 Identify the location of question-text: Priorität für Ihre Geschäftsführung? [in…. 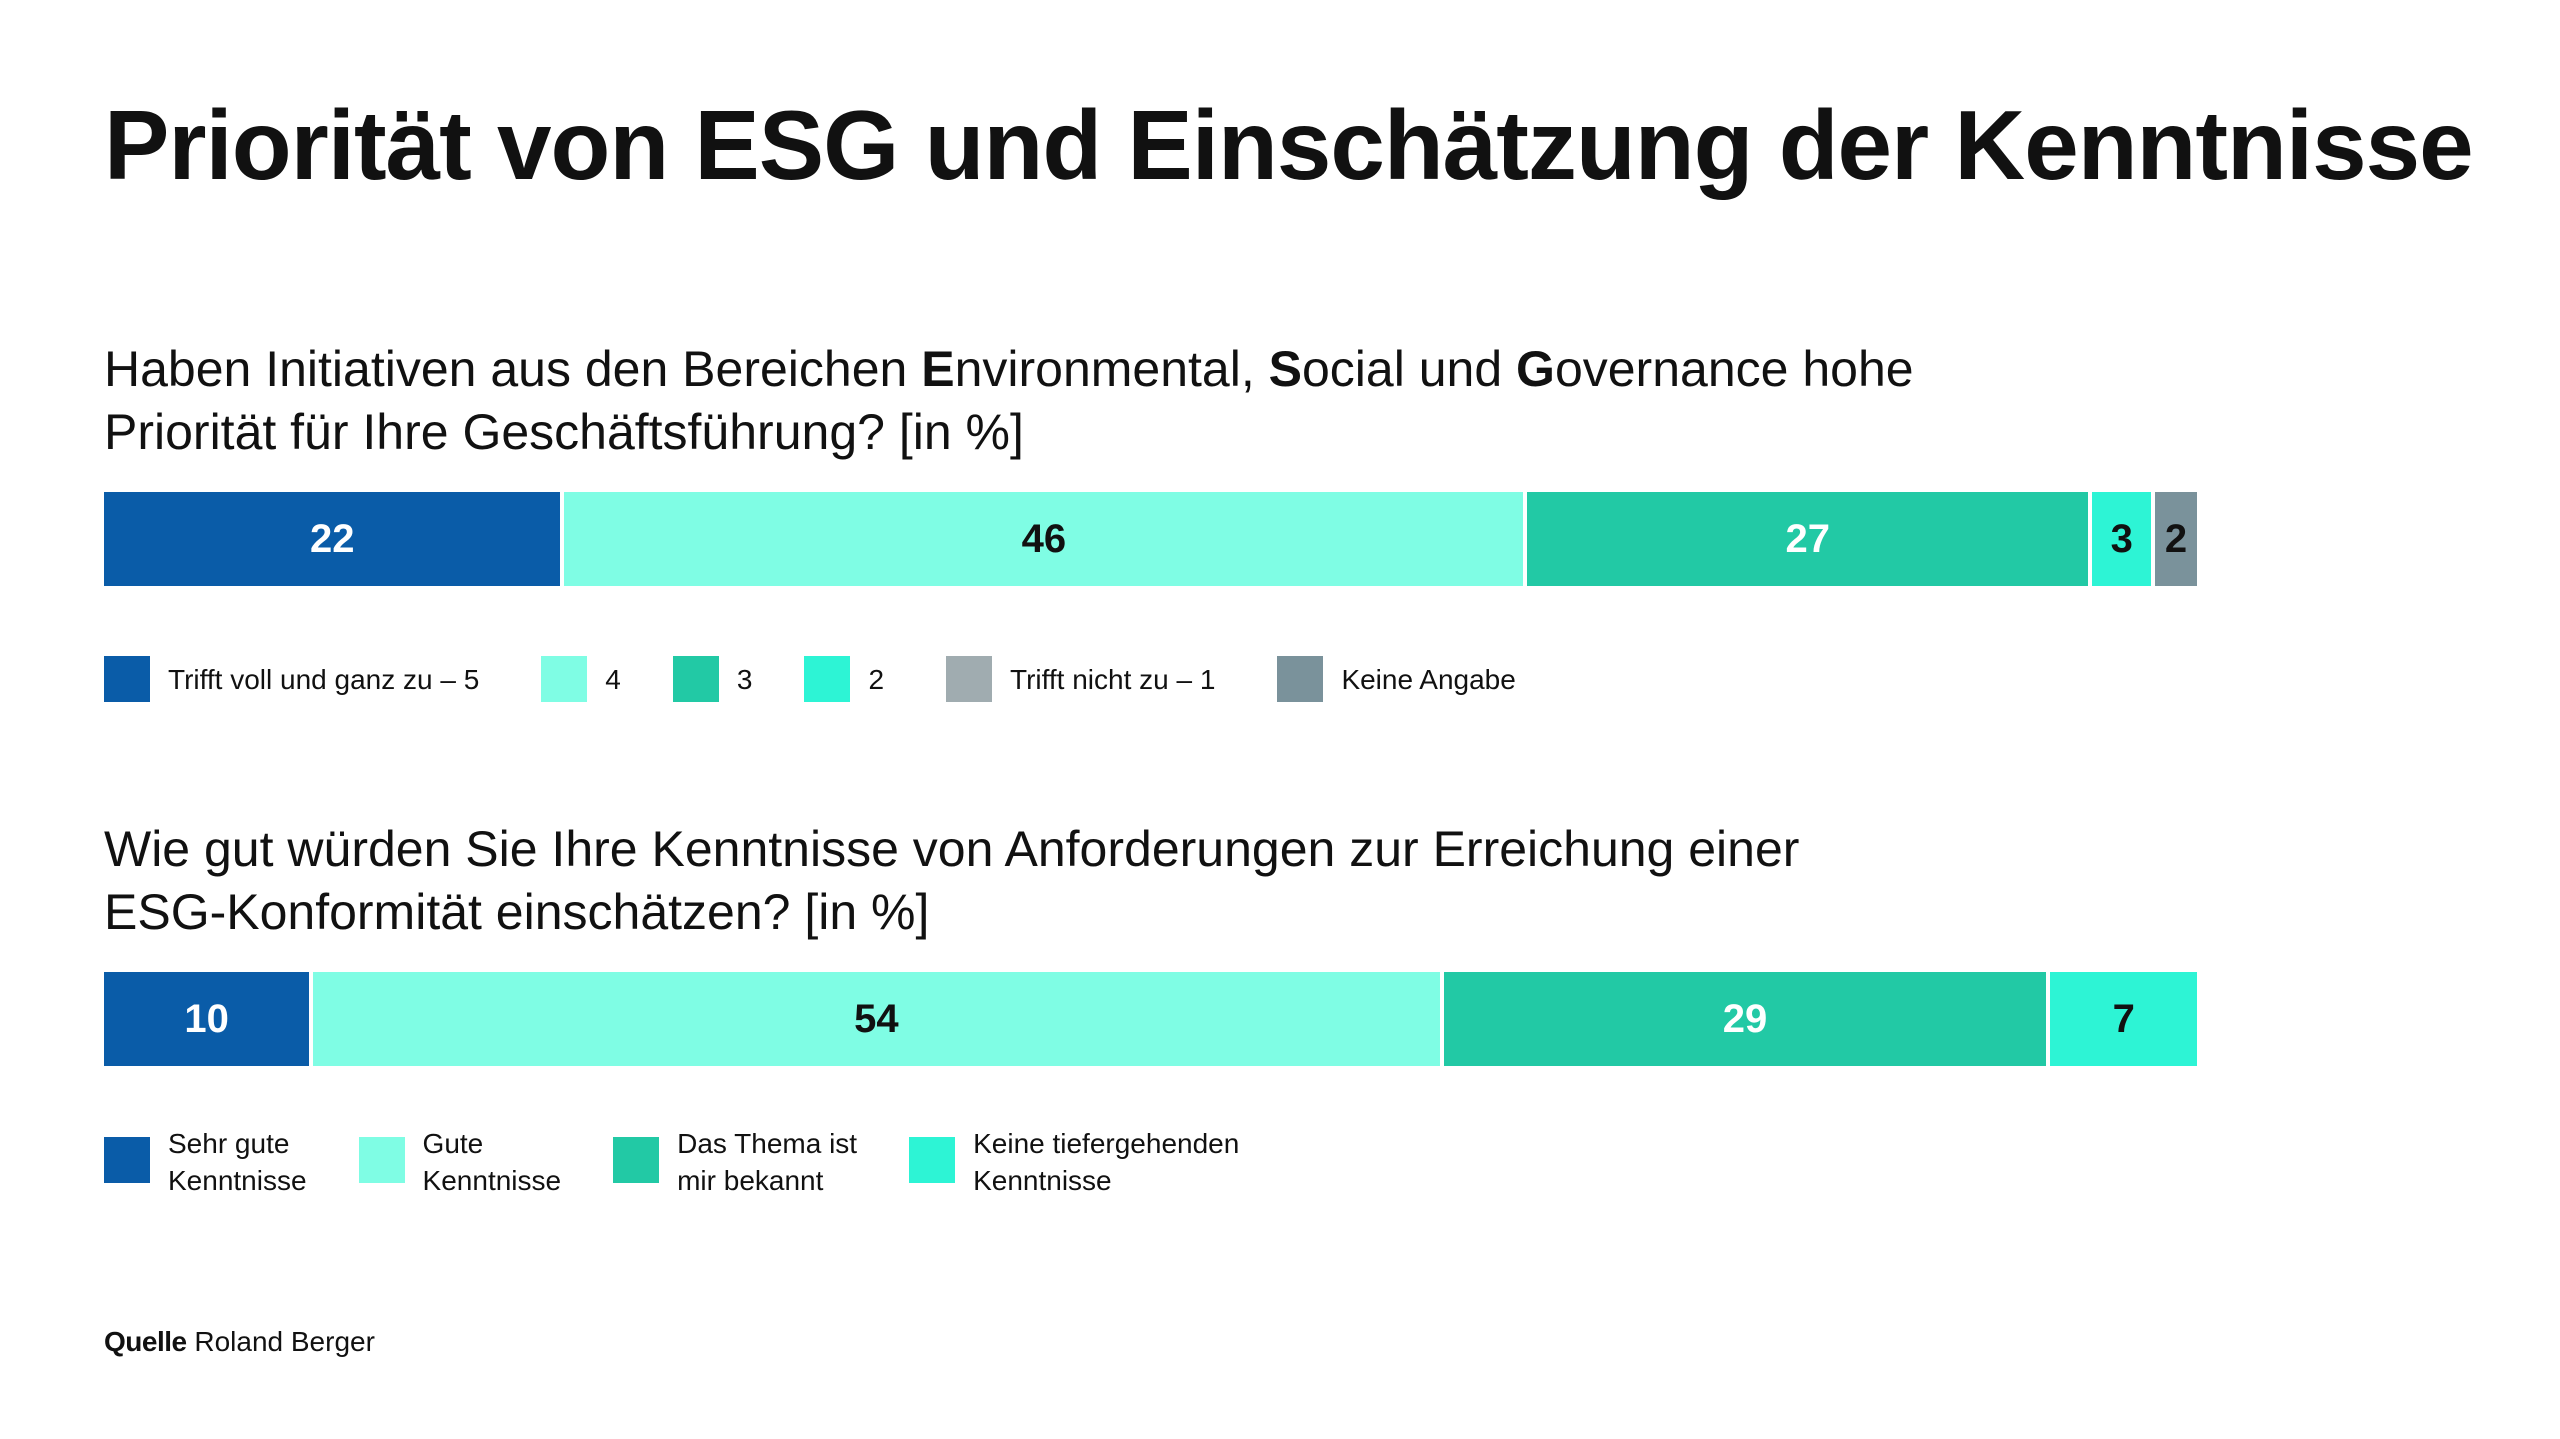
(564, 432).